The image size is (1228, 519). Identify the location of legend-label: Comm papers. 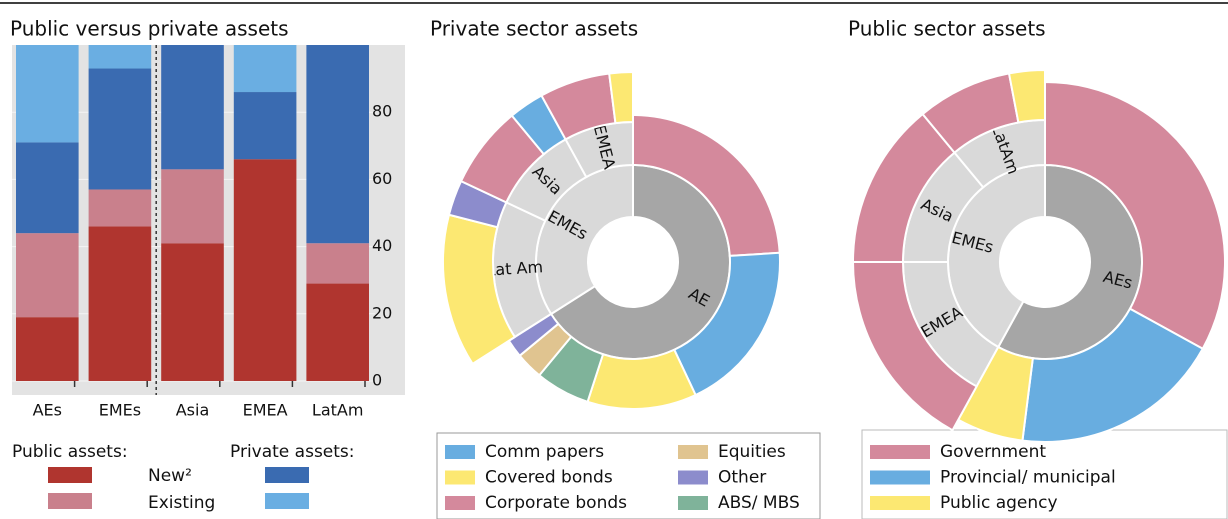
(544, 452).